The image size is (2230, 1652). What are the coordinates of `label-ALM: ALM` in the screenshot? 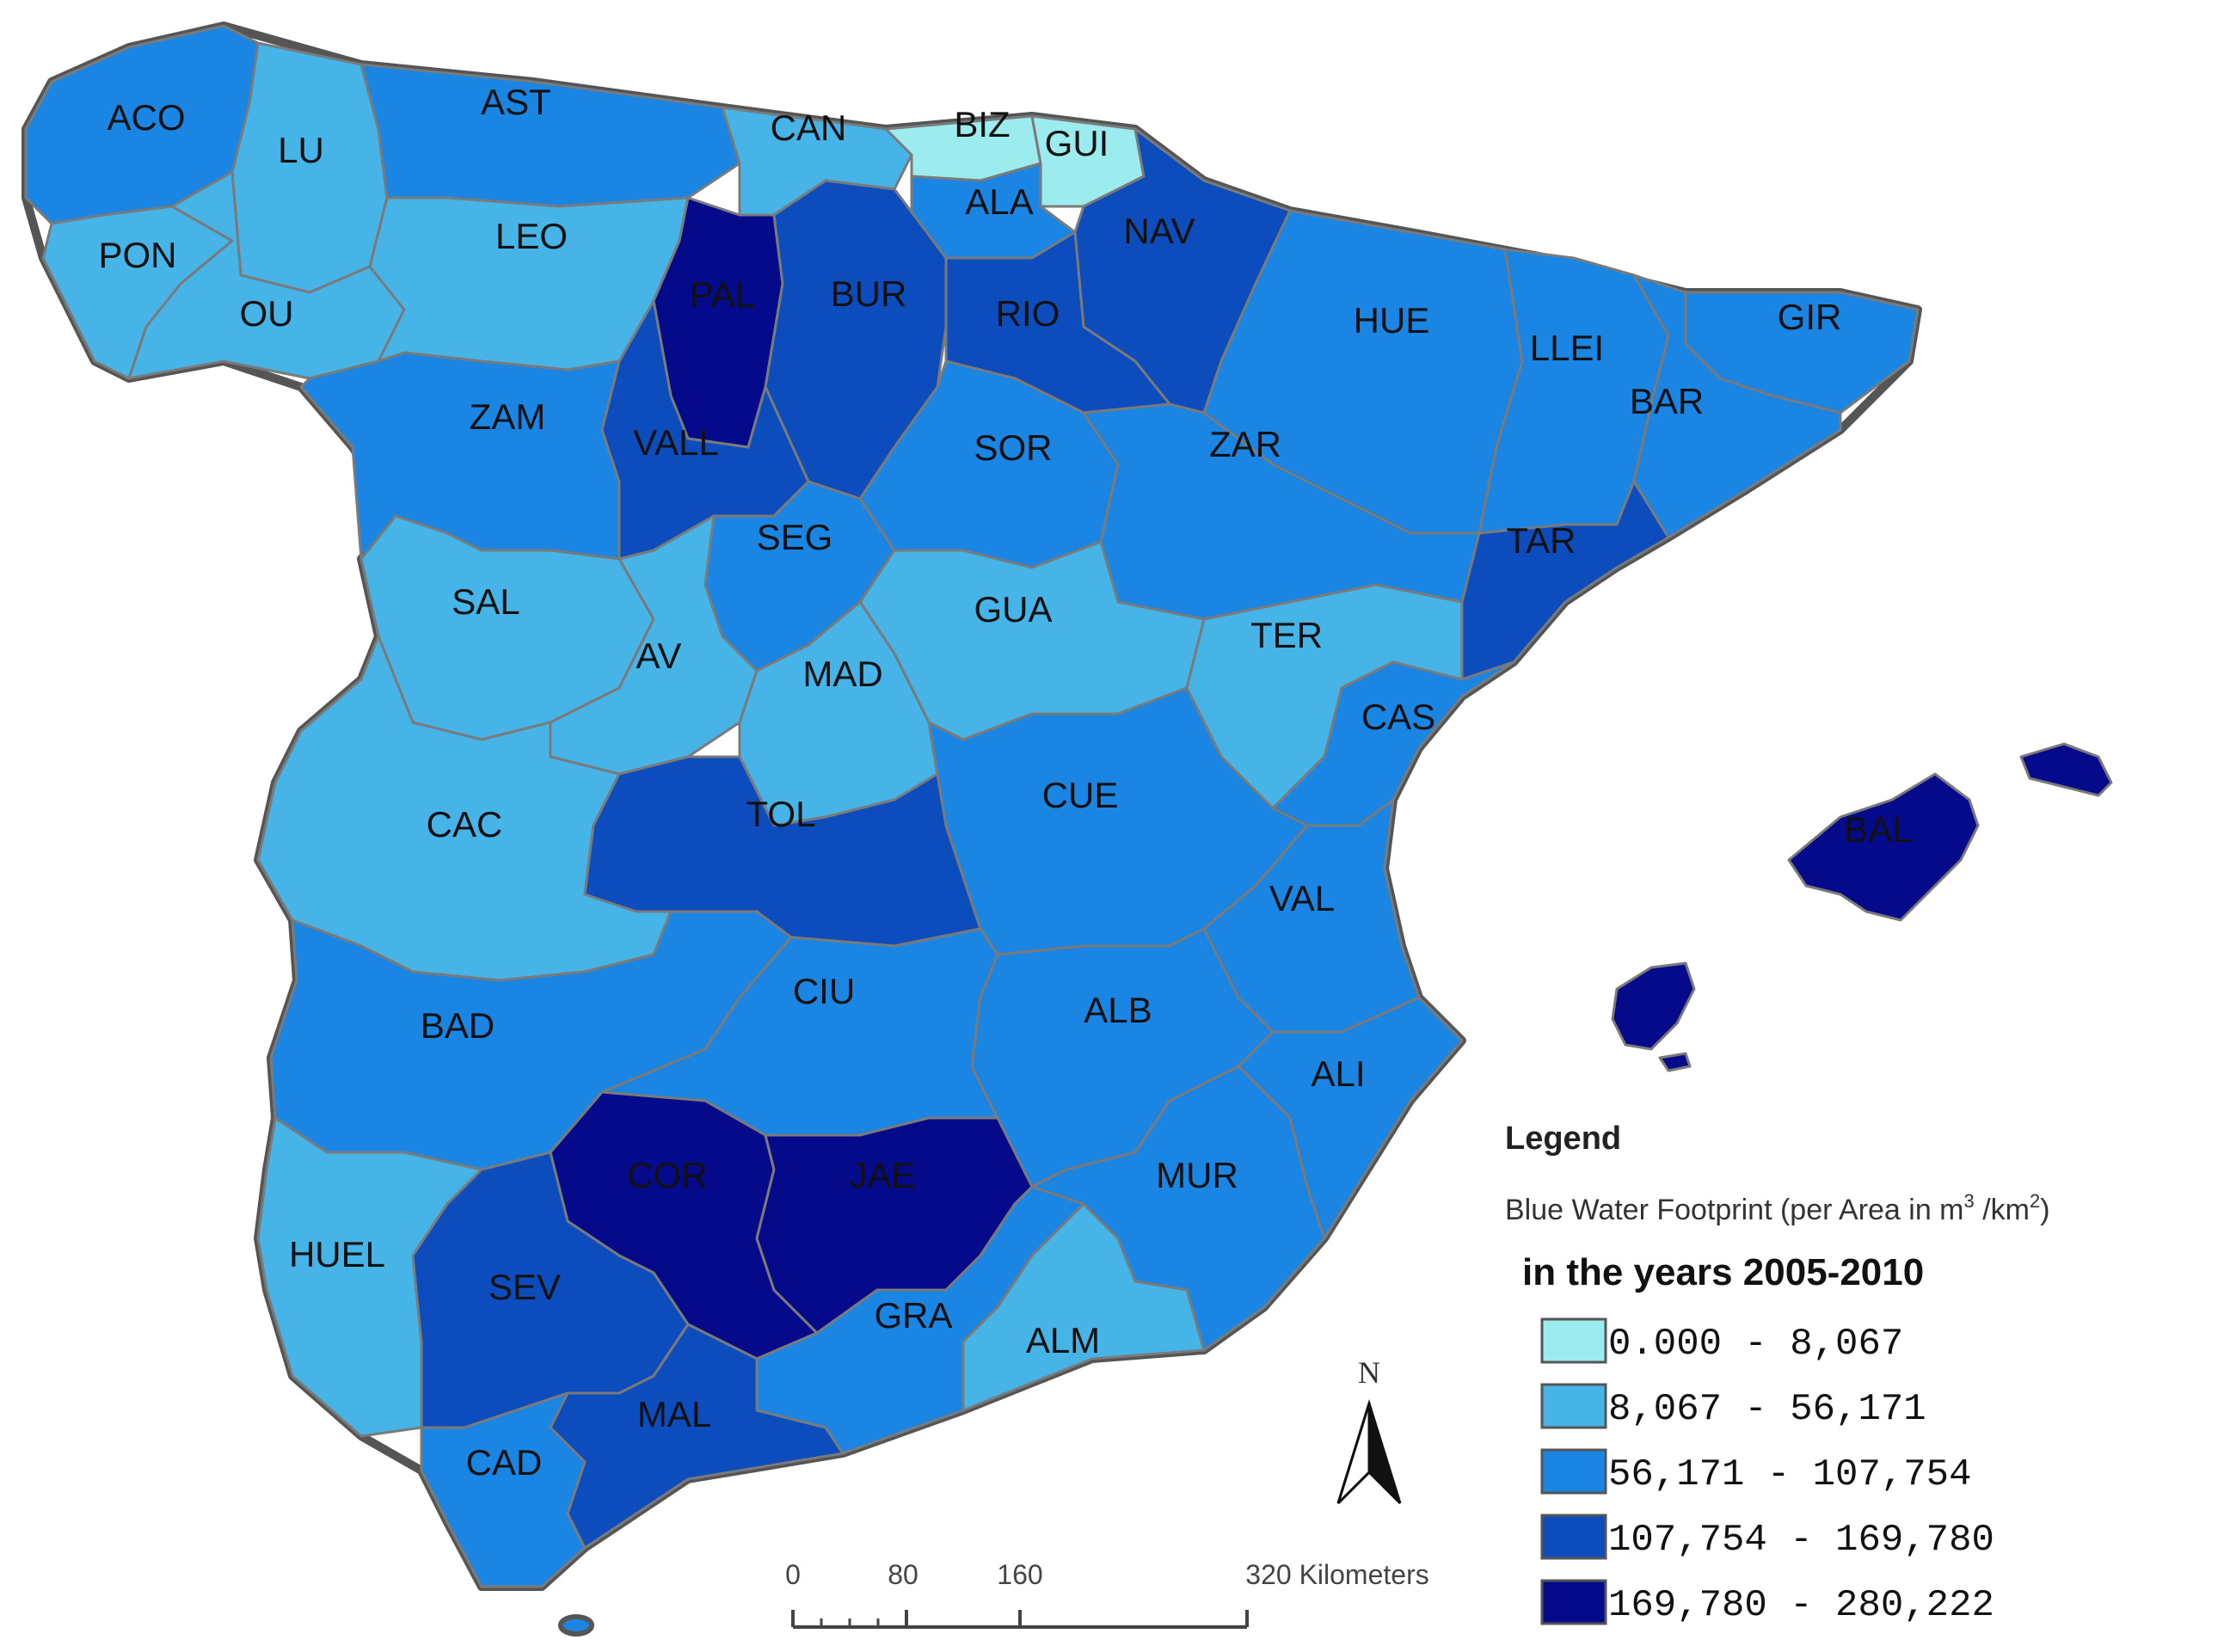 It's located at (1063, 1340).